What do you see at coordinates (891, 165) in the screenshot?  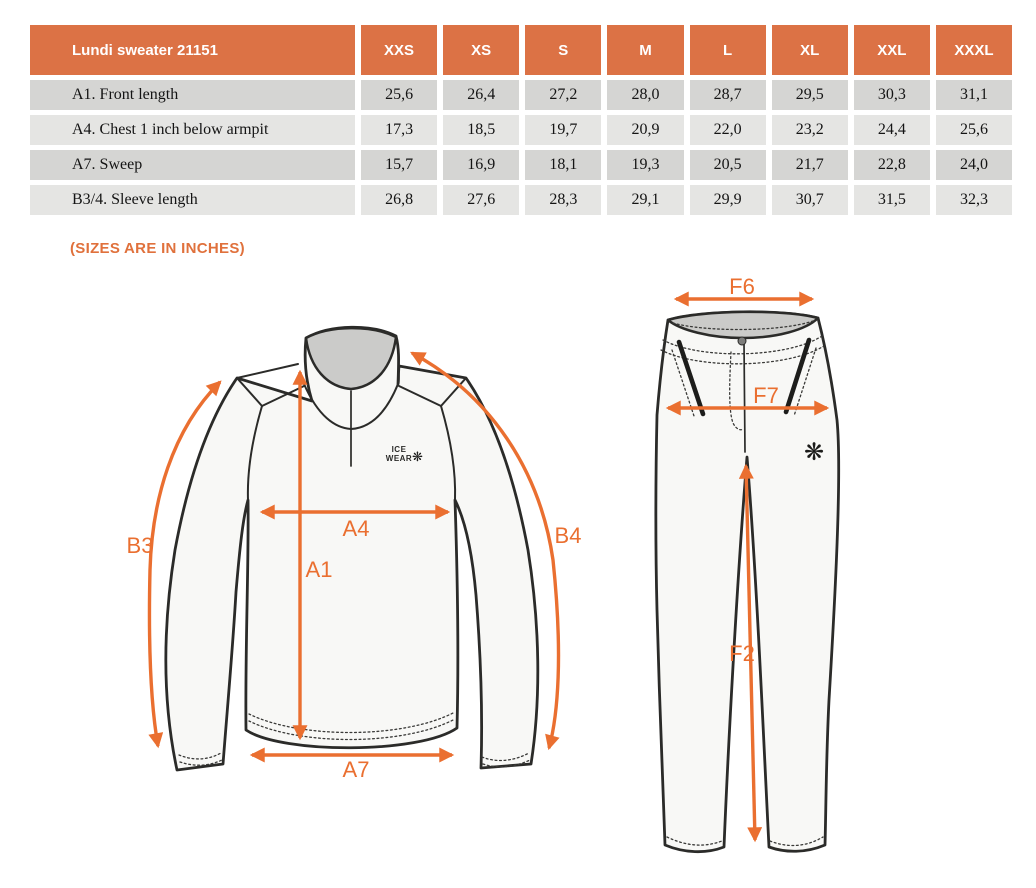 I see `size-cell: 22,8` at bounding box center [891, 165].